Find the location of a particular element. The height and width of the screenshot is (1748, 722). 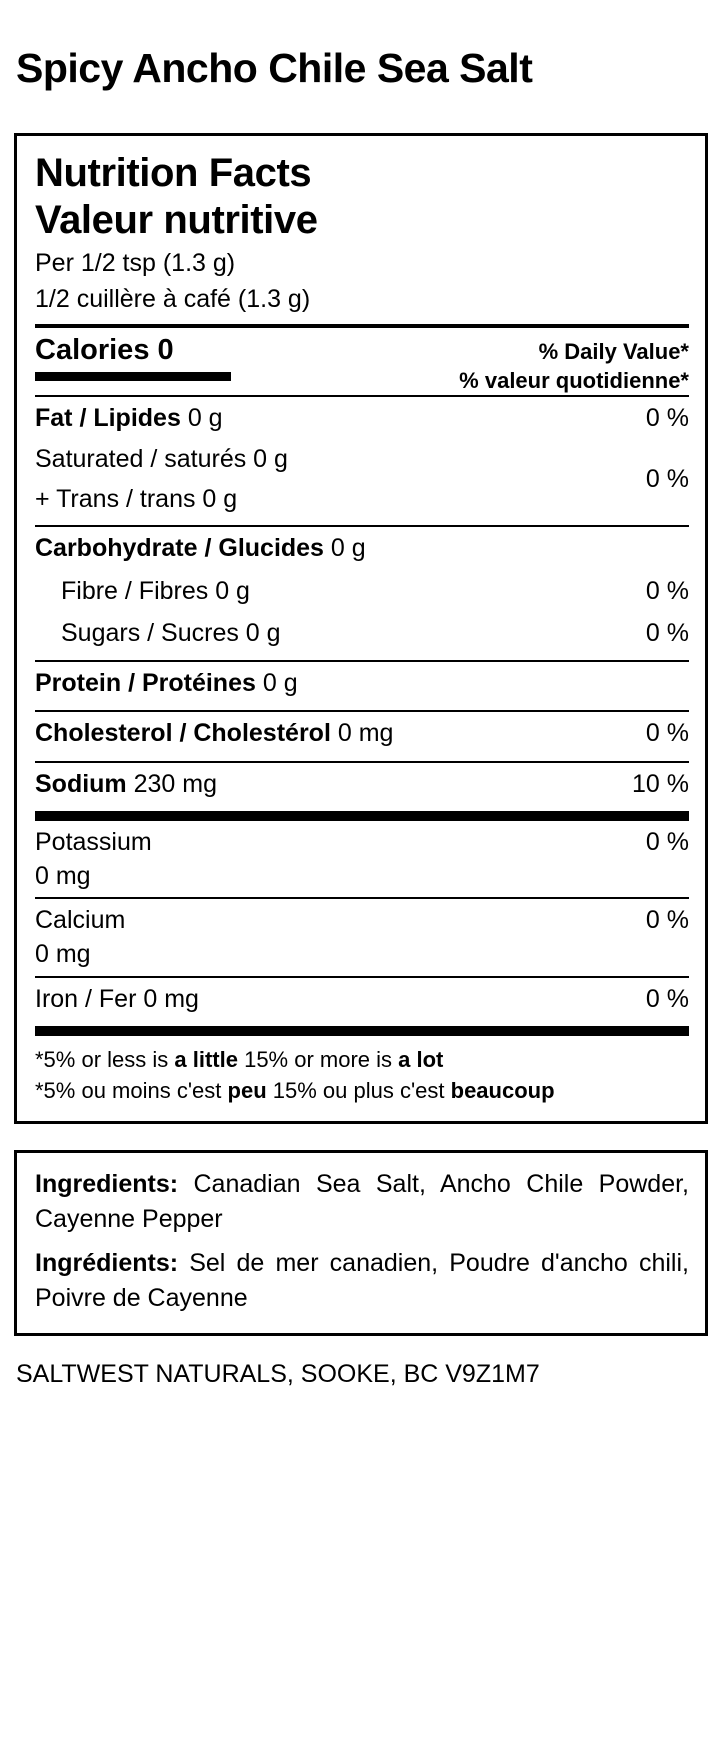

sodium-amount: 230 mg is located at coordinates (175, 783).